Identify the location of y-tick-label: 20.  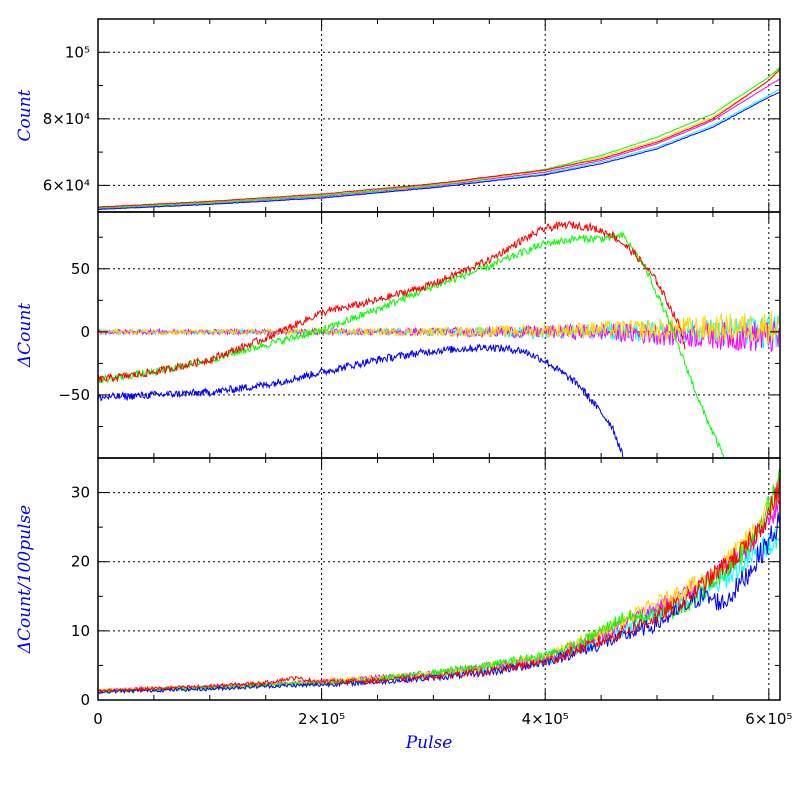
(80, 562).